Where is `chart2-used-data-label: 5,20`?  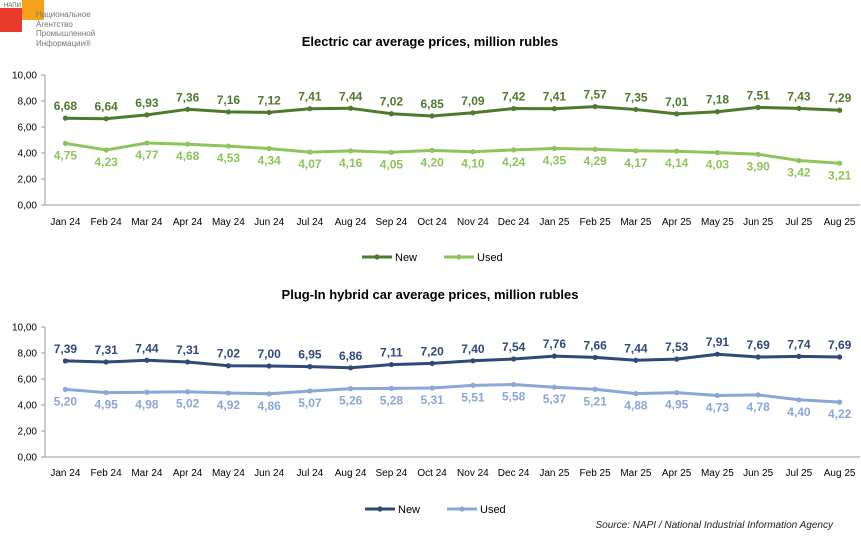 chart2-used-data-label: 5,20 is located at coordinates (66, 401).